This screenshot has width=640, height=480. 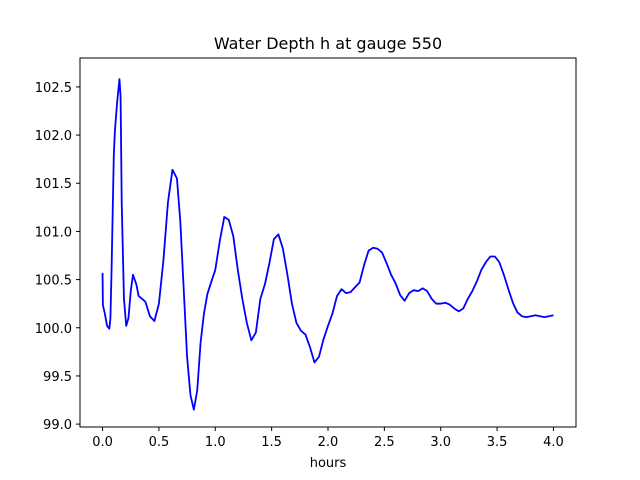 What do you see at coordinates (53, 184) in the screenshot?
I see `y-tick-label: 101.5` at bounding box center [53, 184].